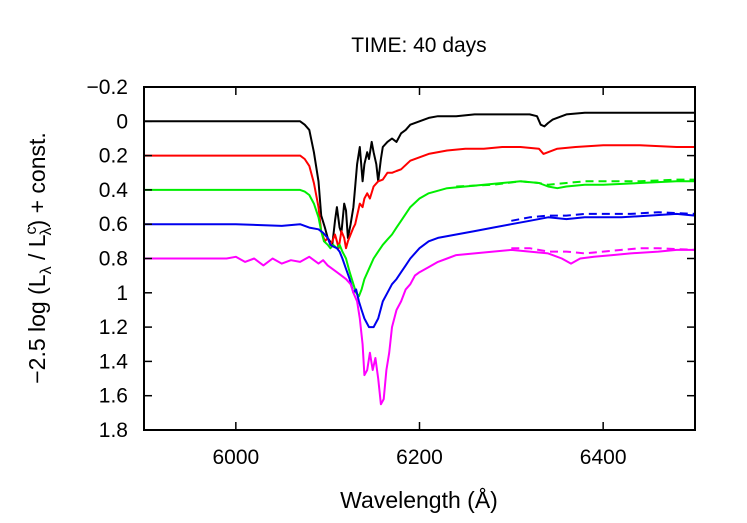 This screenshot has height=523, width=747. What do you see at coordinates (39, 258) in the screenshot?
I see `y-axis-label: −2.5 log (Lλ / Lcλ) + const.` at bounding box center [39, 258].